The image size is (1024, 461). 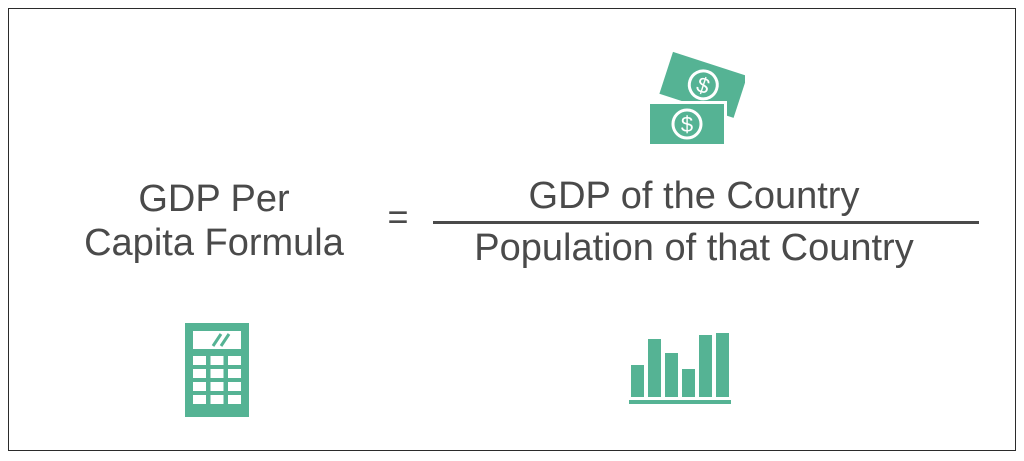 I want to click on formula-numerator: GDP of the Country, so click(x=694, y=196).